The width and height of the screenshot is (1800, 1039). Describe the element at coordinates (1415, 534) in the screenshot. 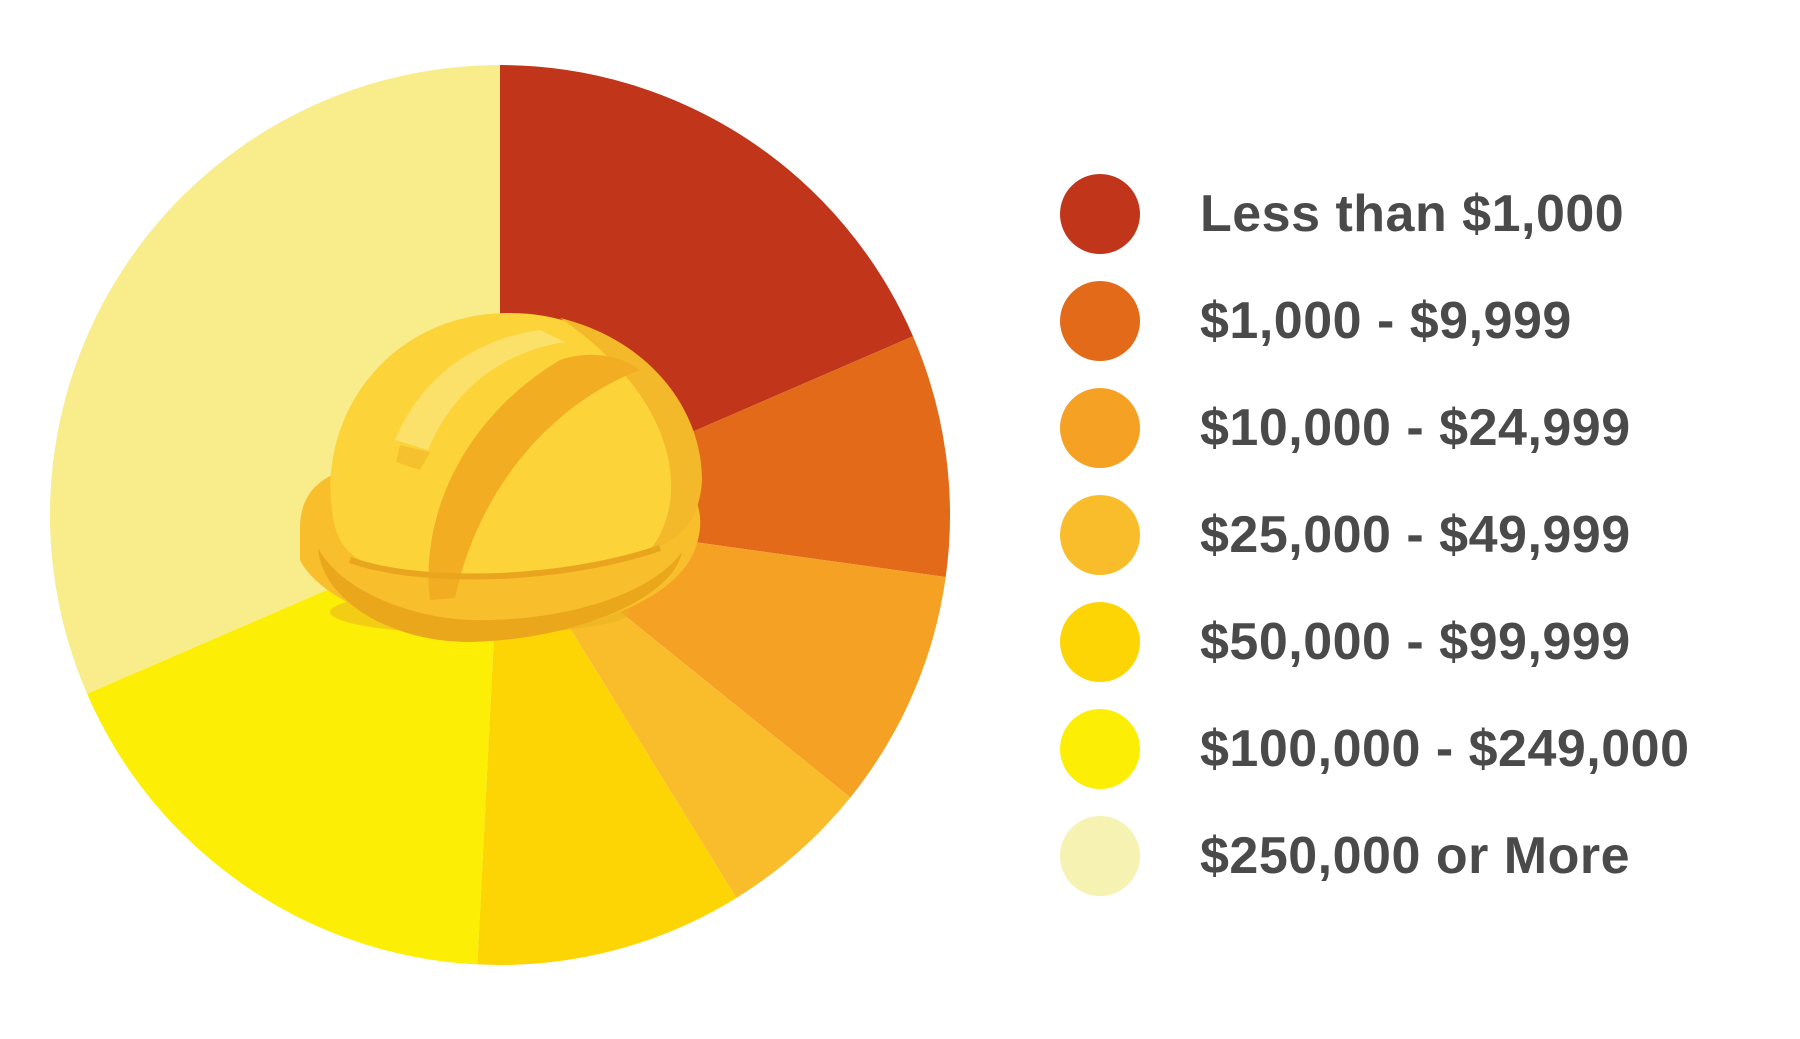

I see `legend-label: $25,000 - $49,999` at that location.